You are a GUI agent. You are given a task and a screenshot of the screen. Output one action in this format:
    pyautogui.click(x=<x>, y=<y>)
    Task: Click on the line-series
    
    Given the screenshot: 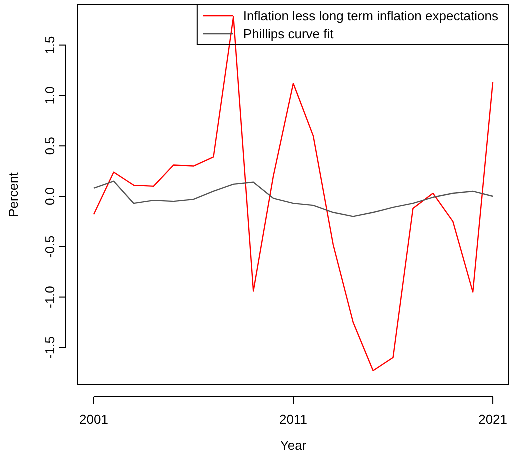 What is the action you would take?
    pyautogui.click(x=293, y=199)
    